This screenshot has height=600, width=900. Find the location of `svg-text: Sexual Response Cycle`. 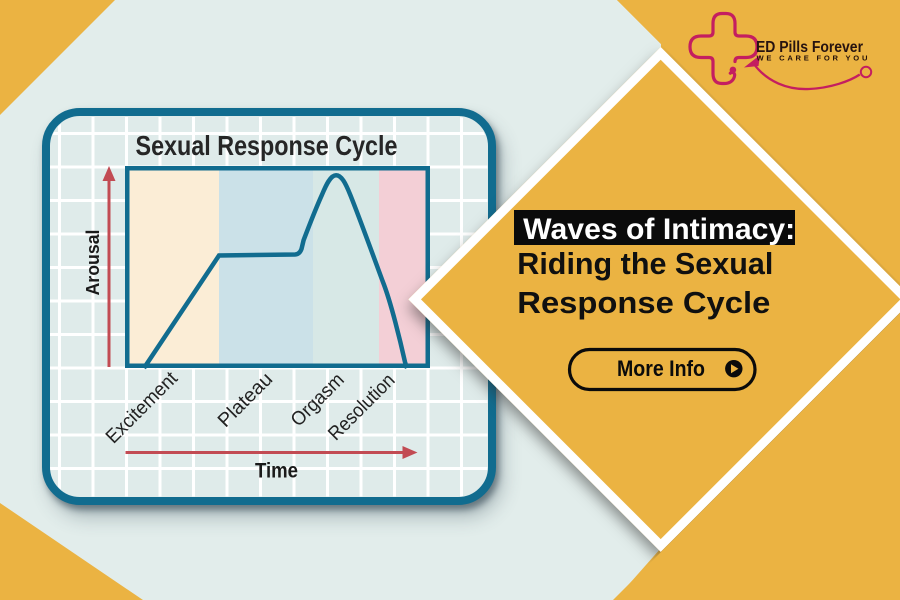

svg-text: Sexual Response Cycle is located at coordinates (267, 145).